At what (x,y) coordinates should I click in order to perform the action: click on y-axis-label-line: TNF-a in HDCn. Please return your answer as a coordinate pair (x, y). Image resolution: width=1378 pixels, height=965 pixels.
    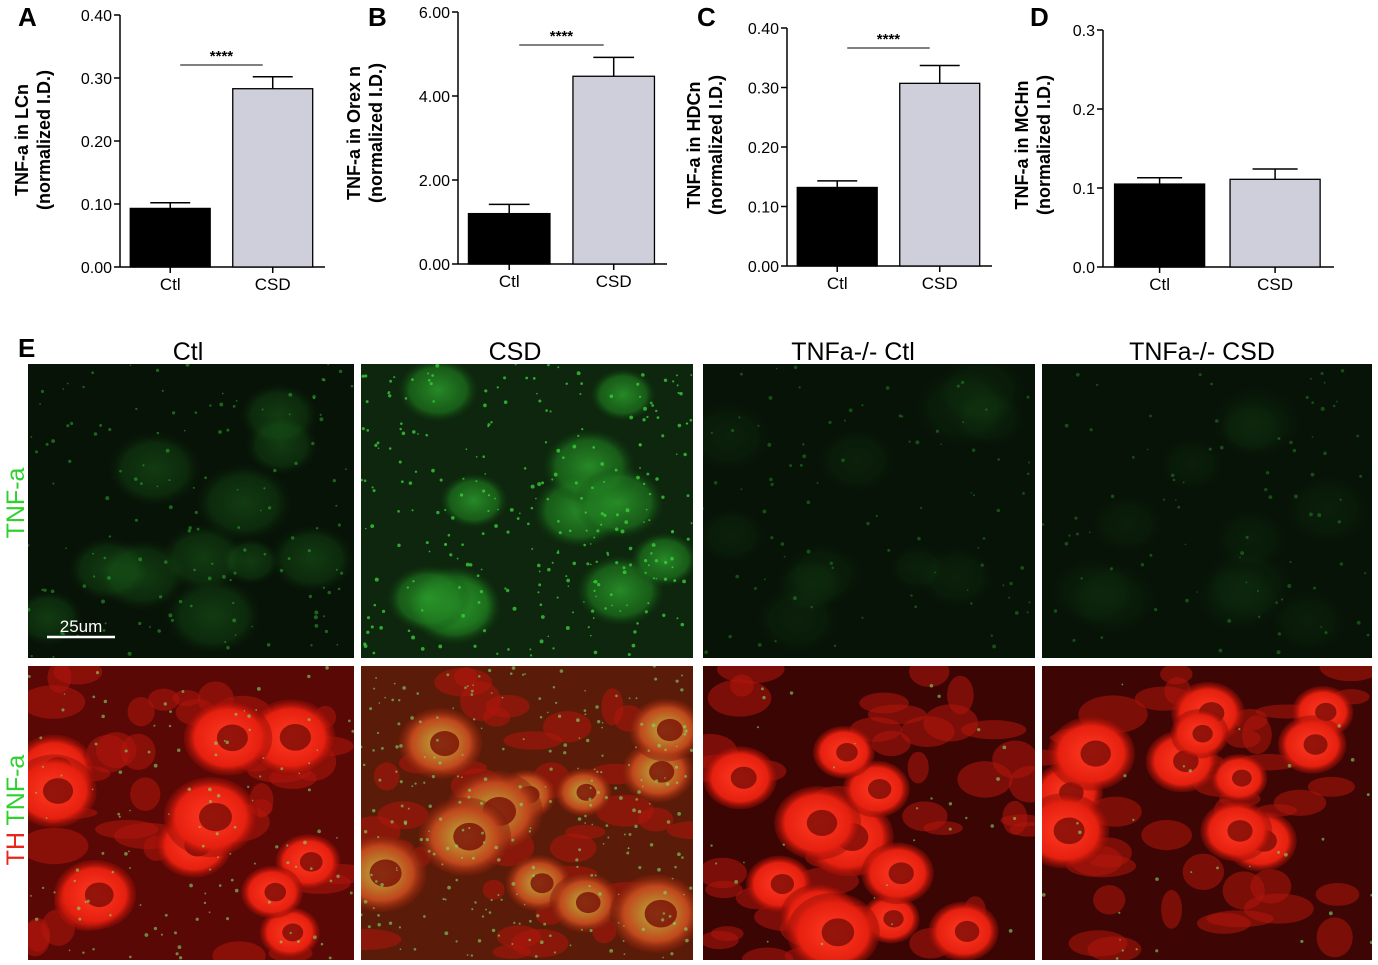
    Looking at the image, I should click on (694, 145).